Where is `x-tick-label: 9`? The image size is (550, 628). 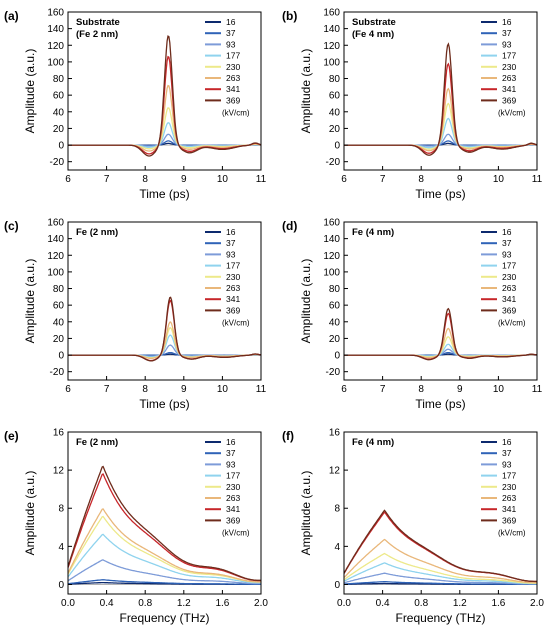 x-tick-label: 9 is located at coordinates (460, 389).